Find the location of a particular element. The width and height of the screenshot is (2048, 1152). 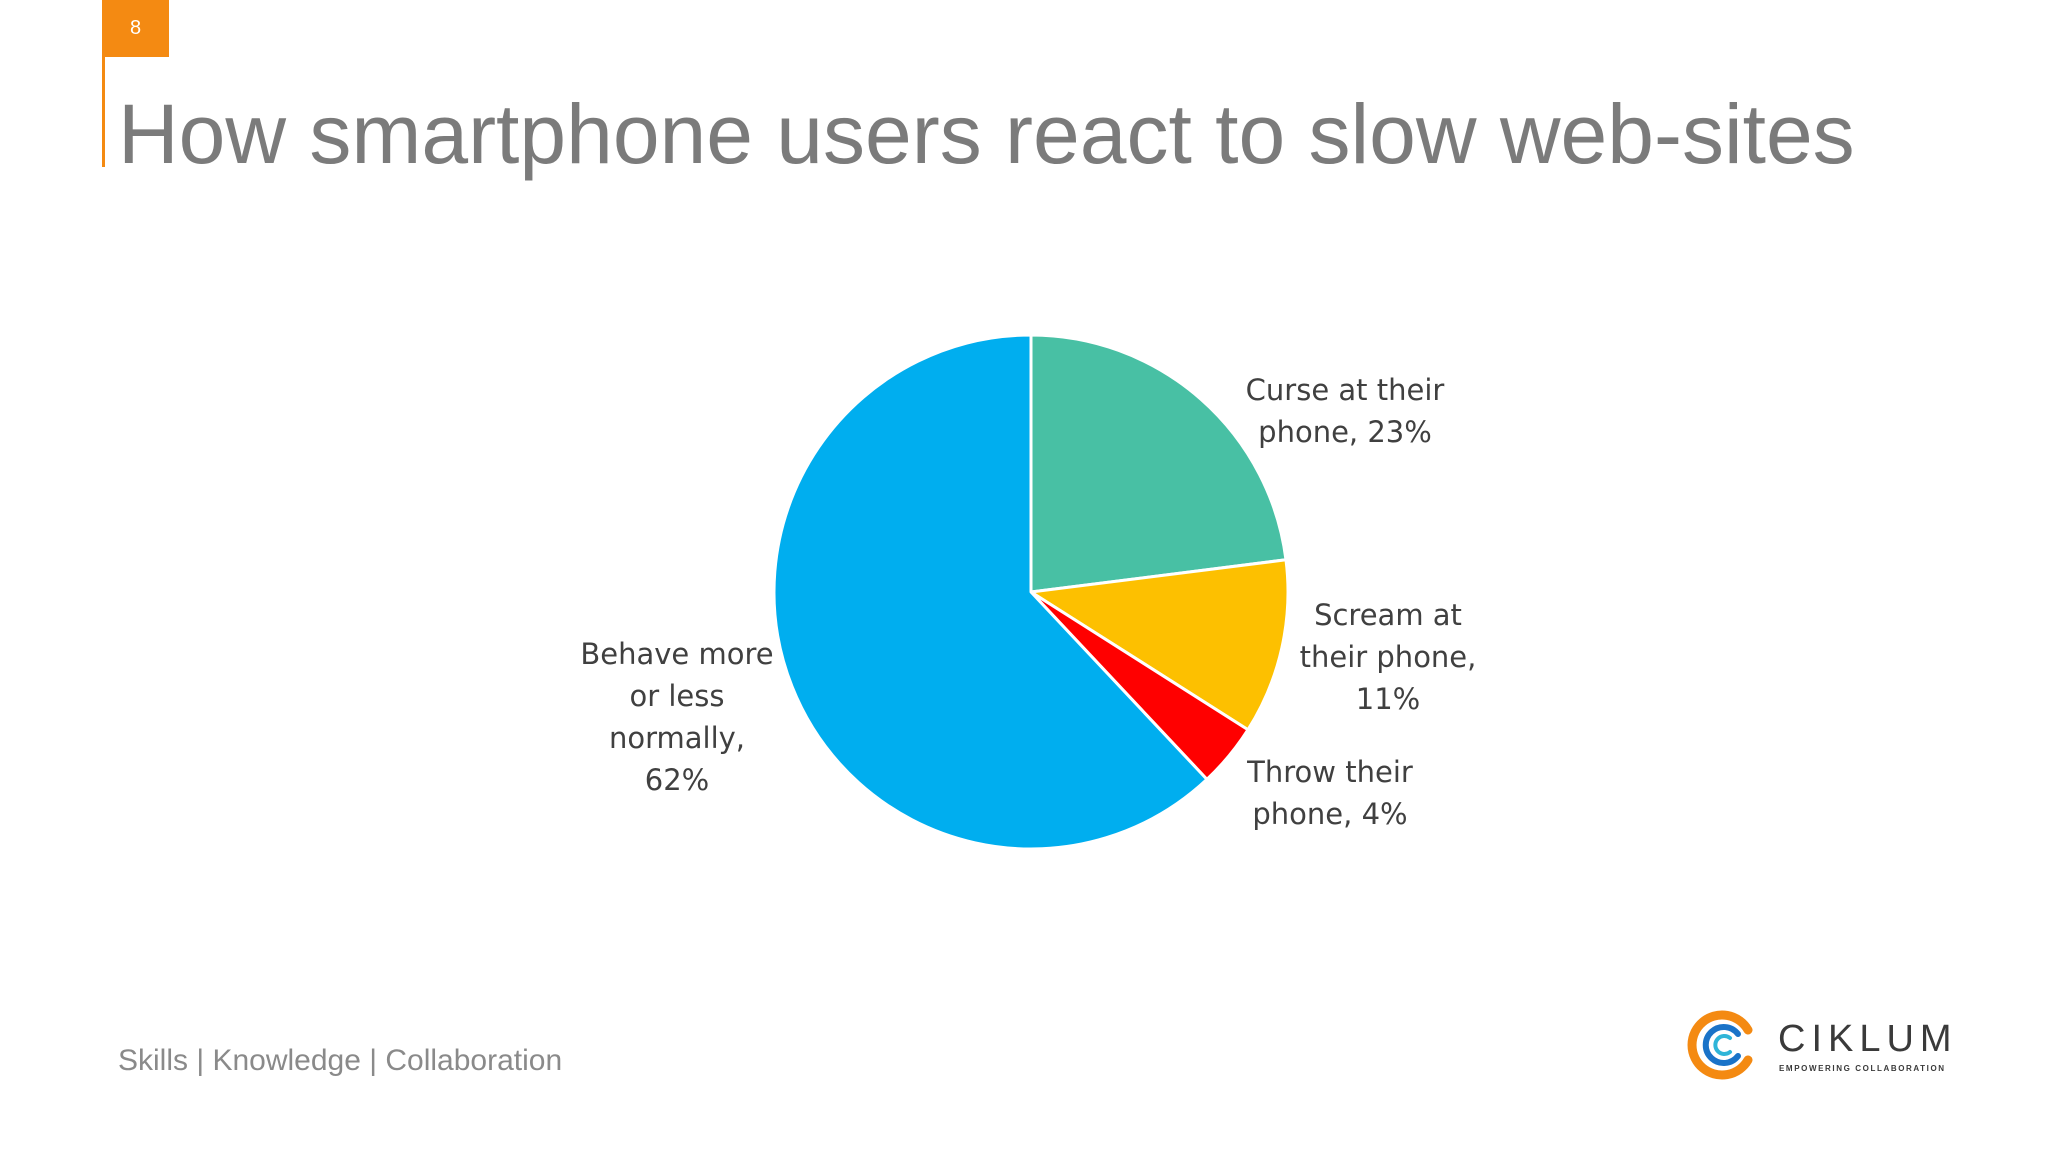

slice-label-1: Curse at their phone, 23% is located at coordinates (1345, 411).